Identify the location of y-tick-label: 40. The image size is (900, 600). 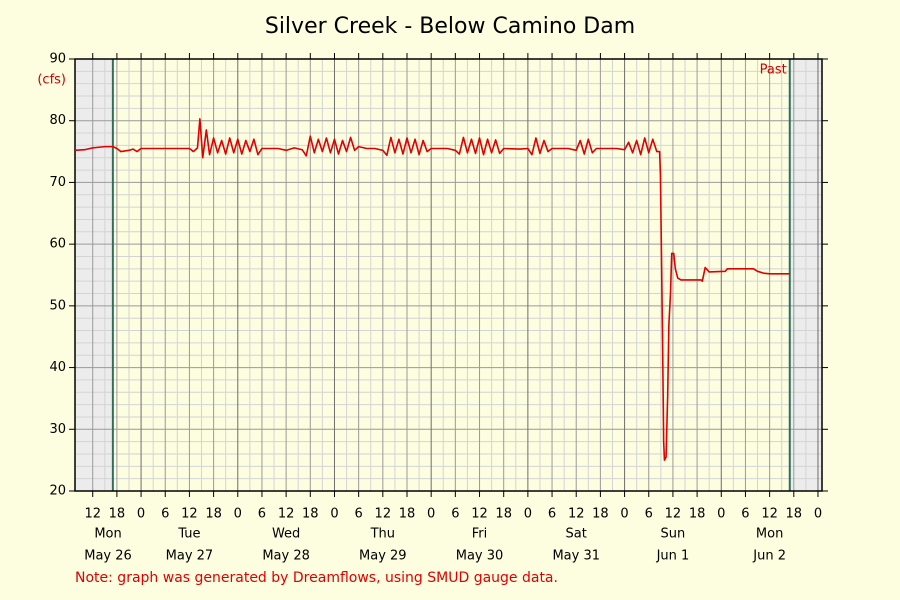
(57, 367).